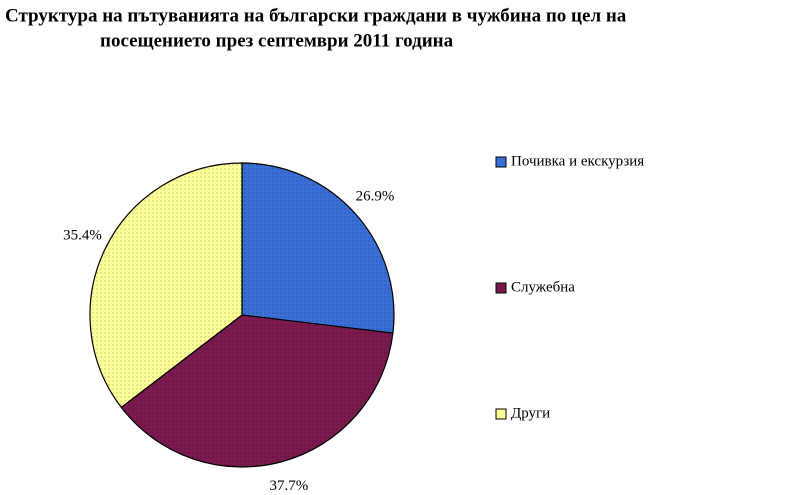  What do you see at coordinates (577, 161) in the screenshot?
I see `legend-label: Почивка и екскурзия` at bounding box center [577, 161].